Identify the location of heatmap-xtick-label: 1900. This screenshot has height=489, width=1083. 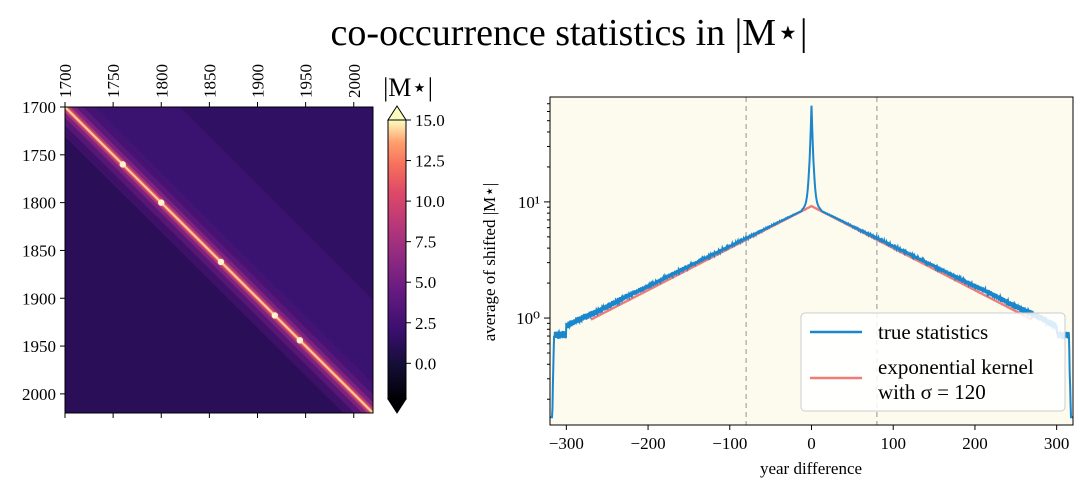
(258, 81).